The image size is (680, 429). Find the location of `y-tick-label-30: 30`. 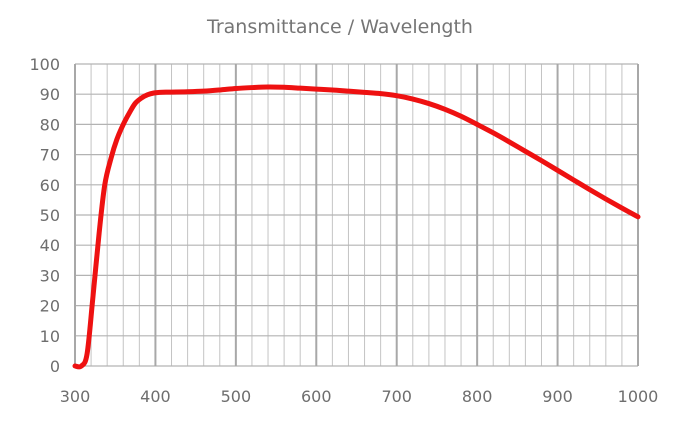

y-tick-label-30: 30 is located at coordinates (50, 275).